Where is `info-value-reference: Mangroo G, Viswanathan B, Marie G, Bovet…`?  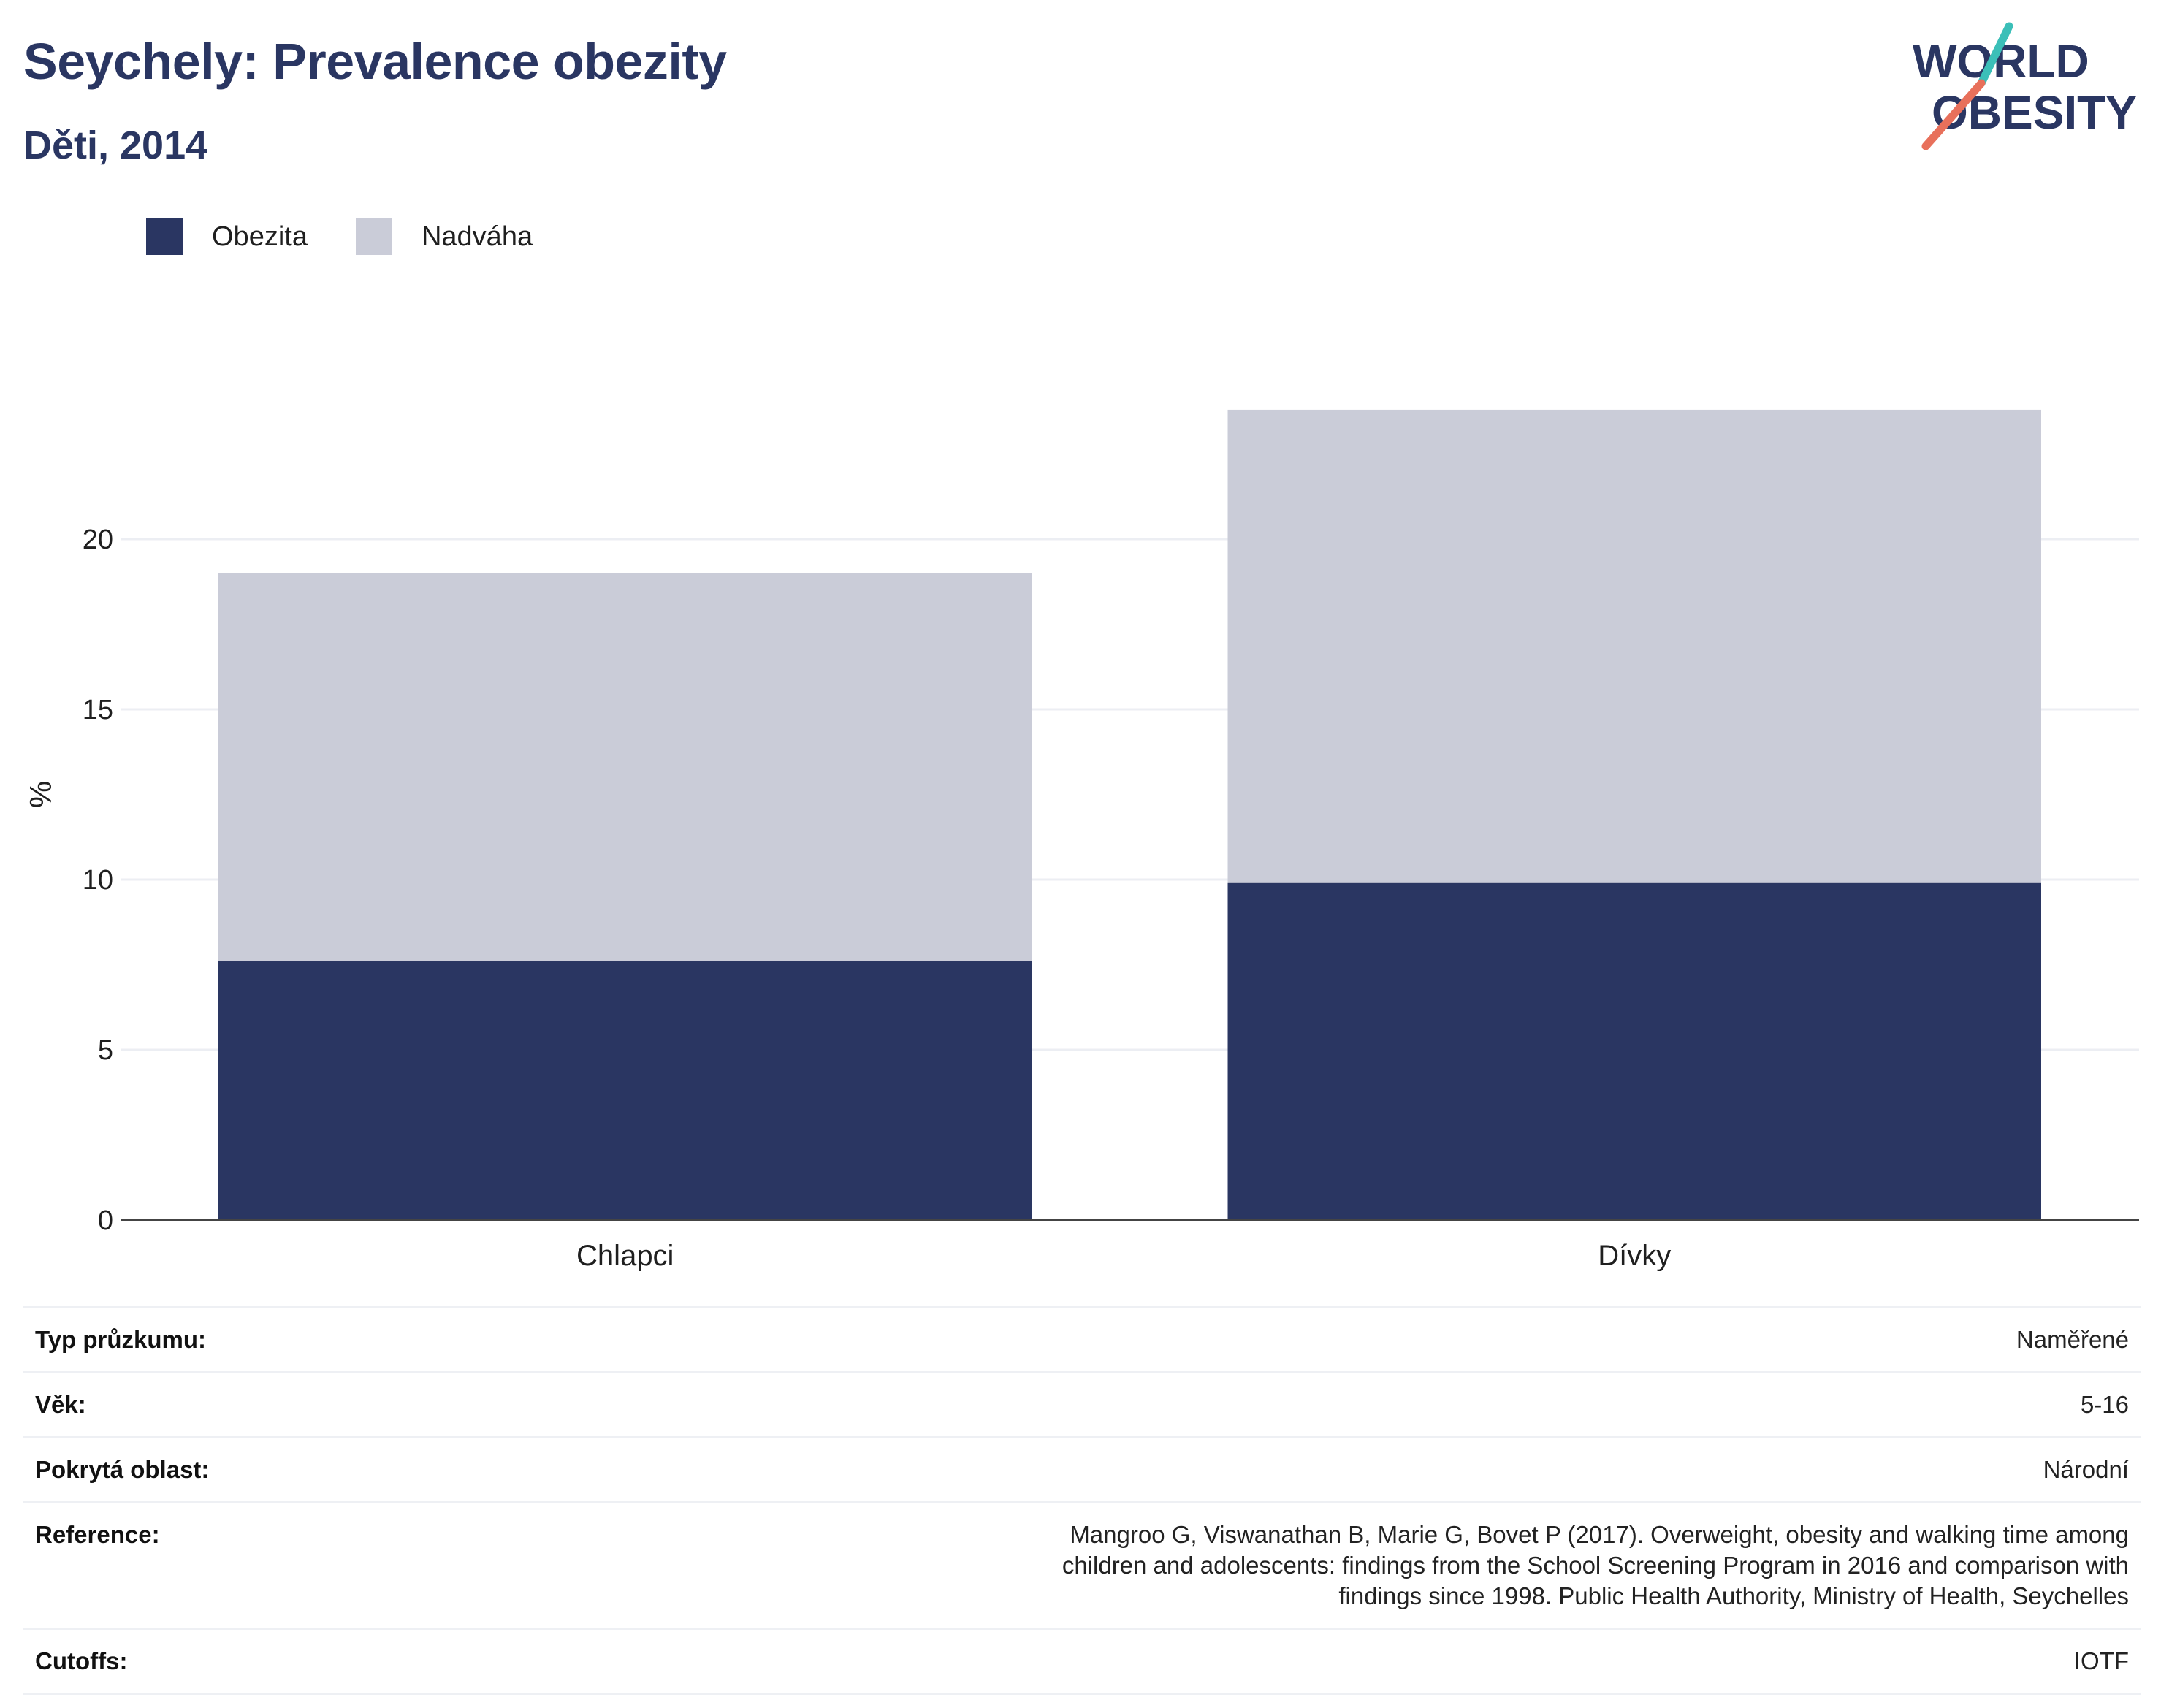
info-value-reference: Mangroo G, Viswanathan B, Marie G, Bovet… is located at coordinates (1596, 1565).